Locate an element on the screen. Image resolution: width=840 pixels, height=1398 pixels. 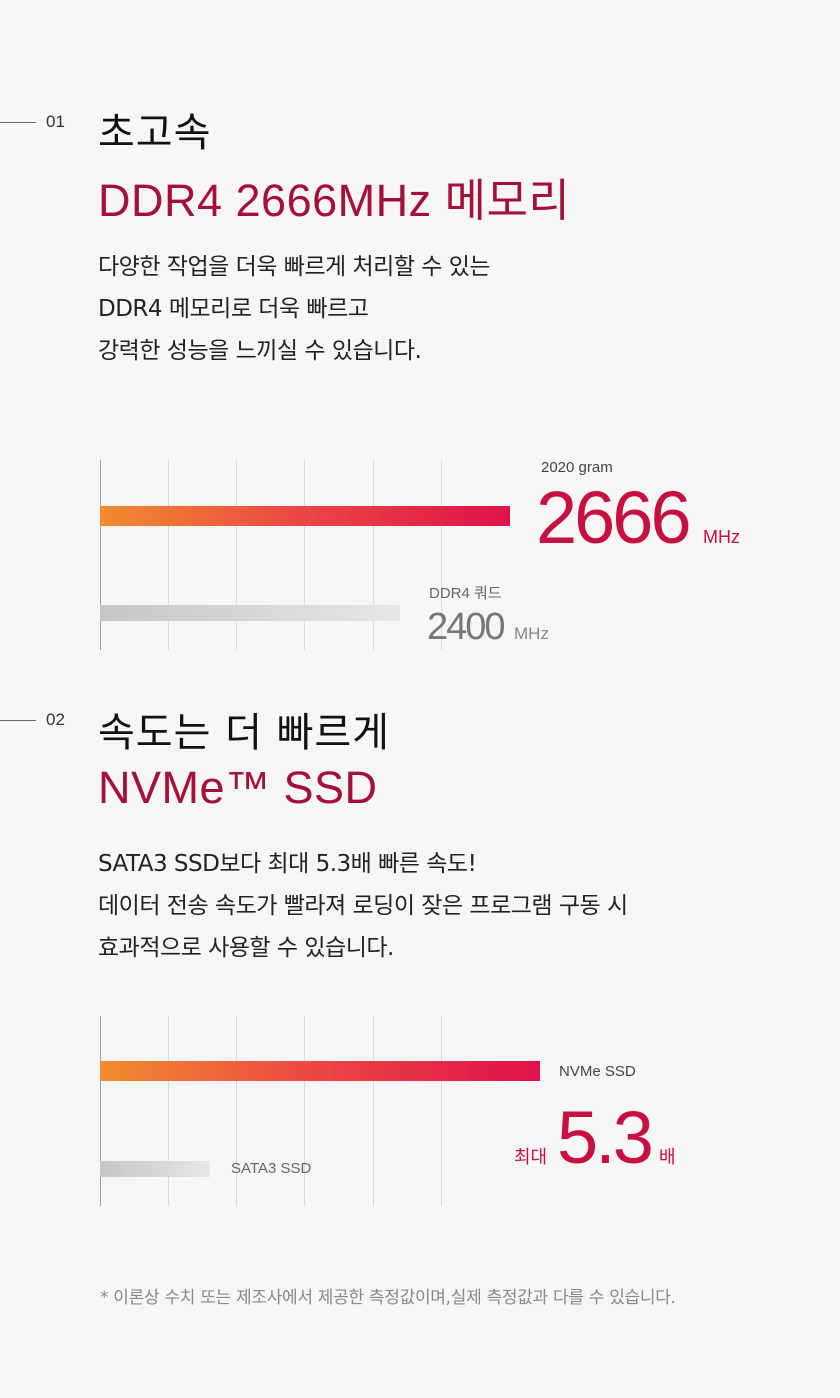
section-2-number-line is located at coordinates (18, 720).